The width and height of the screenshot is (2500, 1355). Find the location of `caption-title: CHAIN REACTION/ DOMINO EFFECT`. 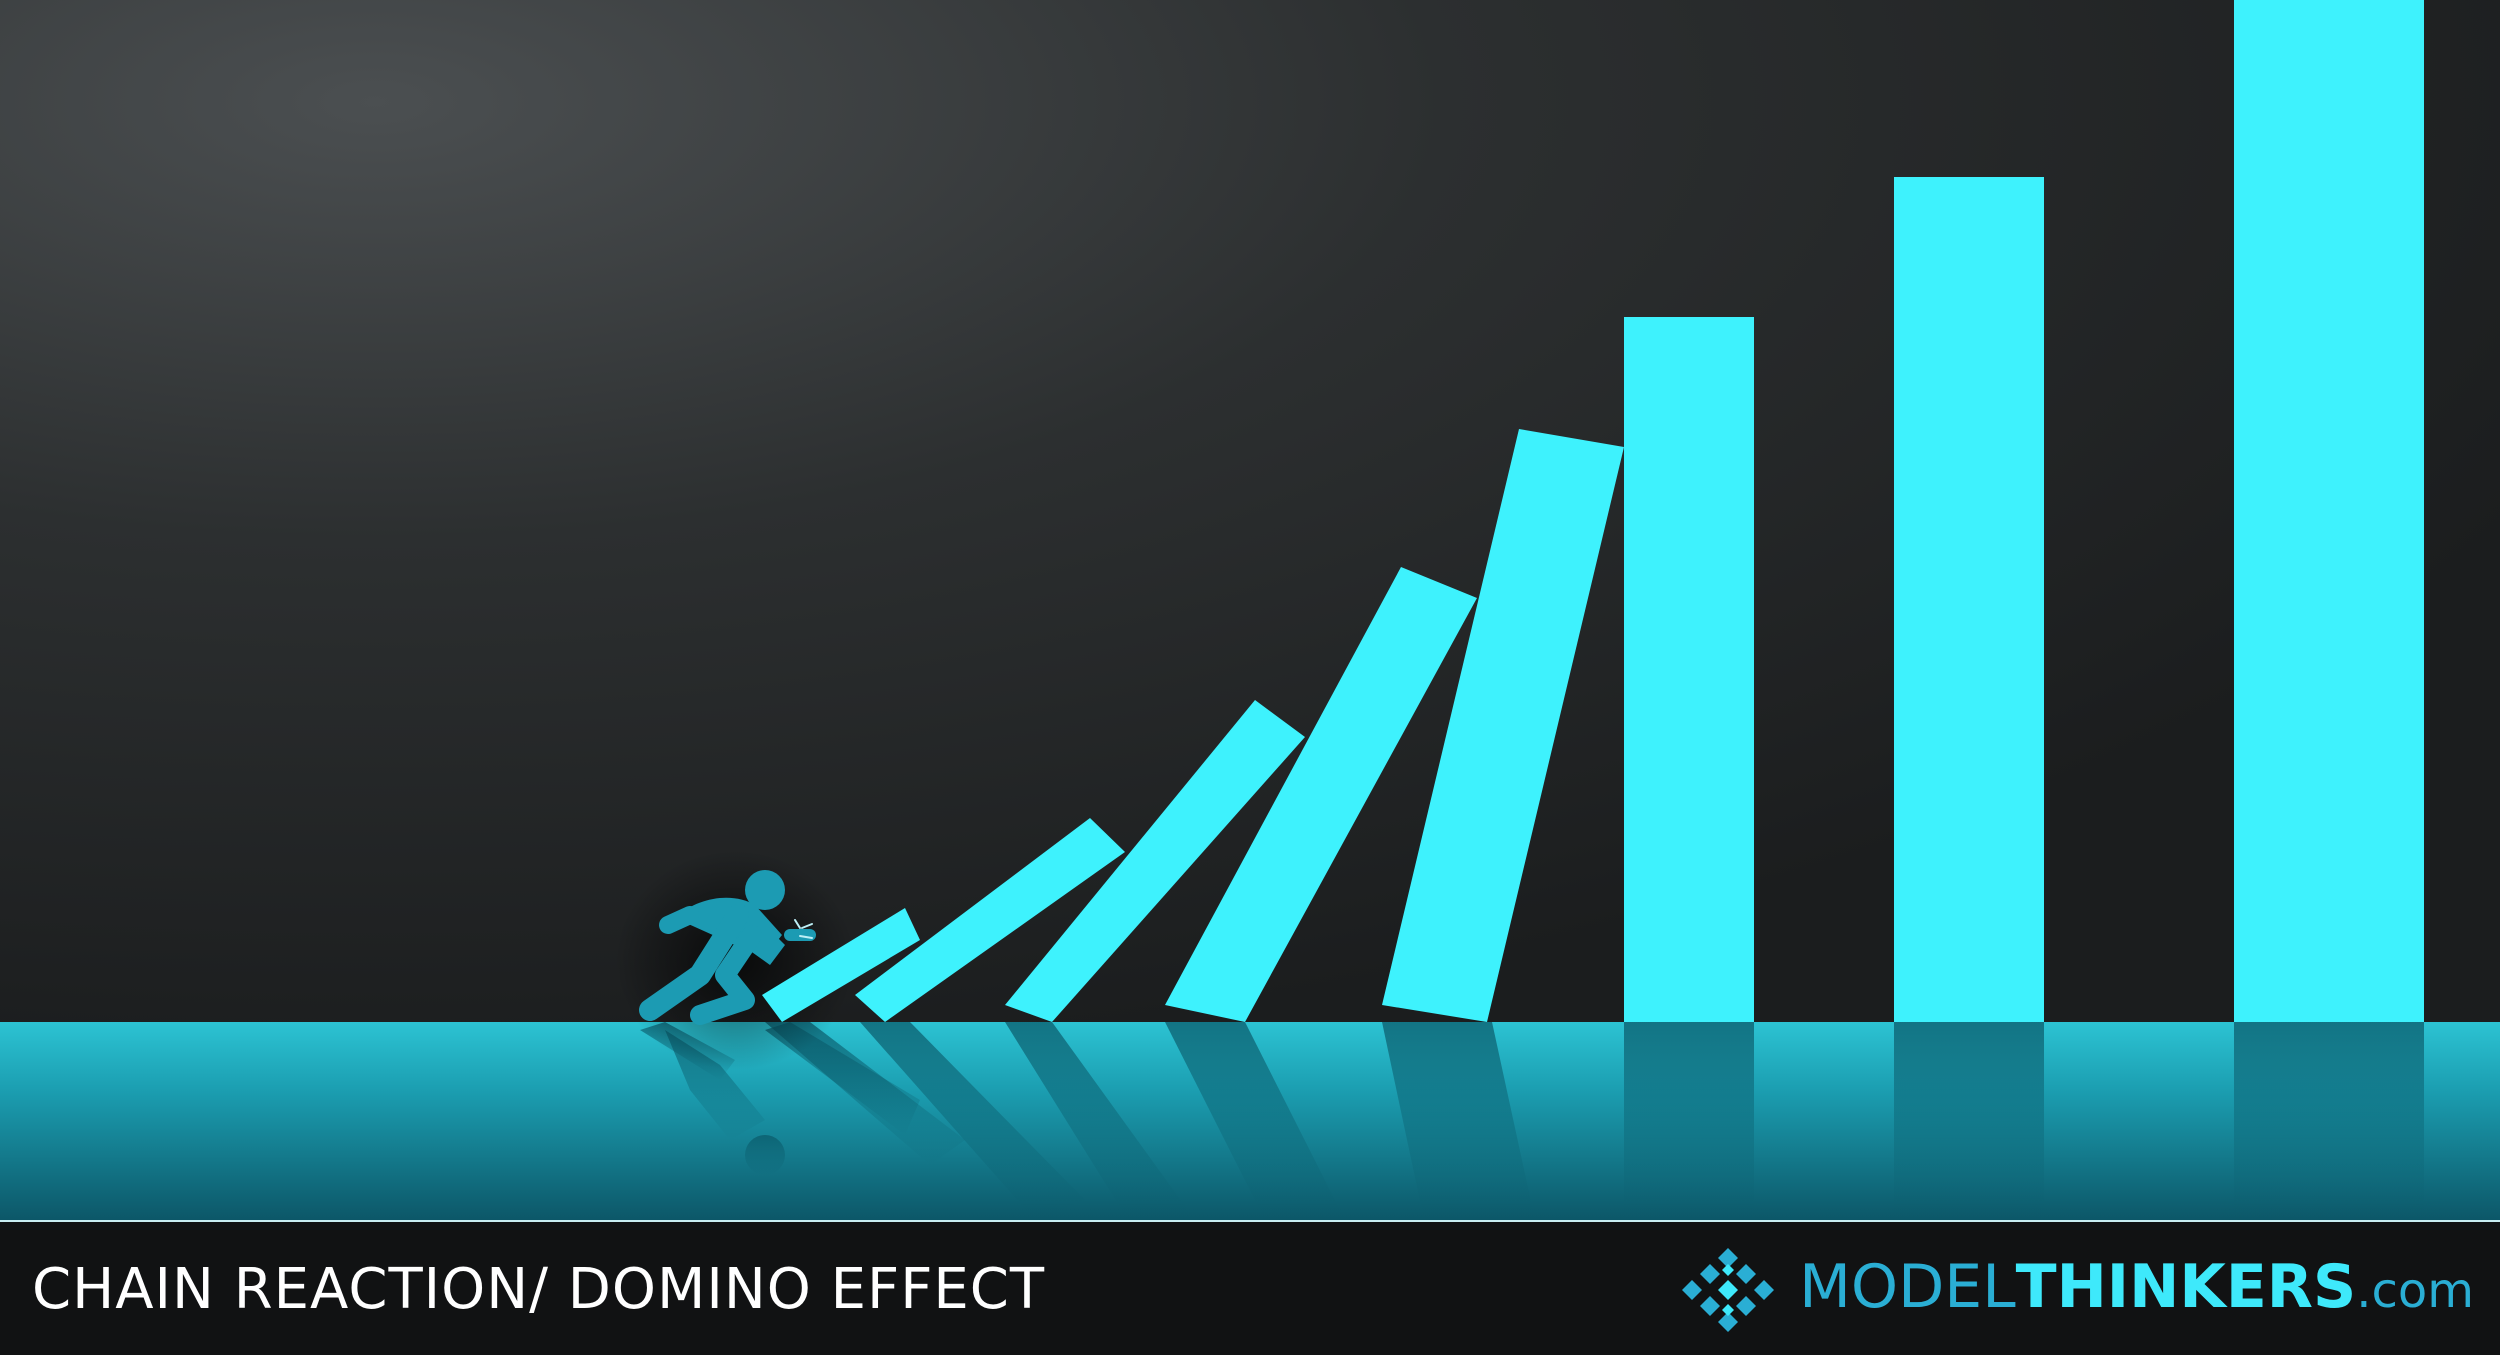

caption-title: CHAIN REACTION/ DOMINO EFFECT is located at coordinates (539, 1289).